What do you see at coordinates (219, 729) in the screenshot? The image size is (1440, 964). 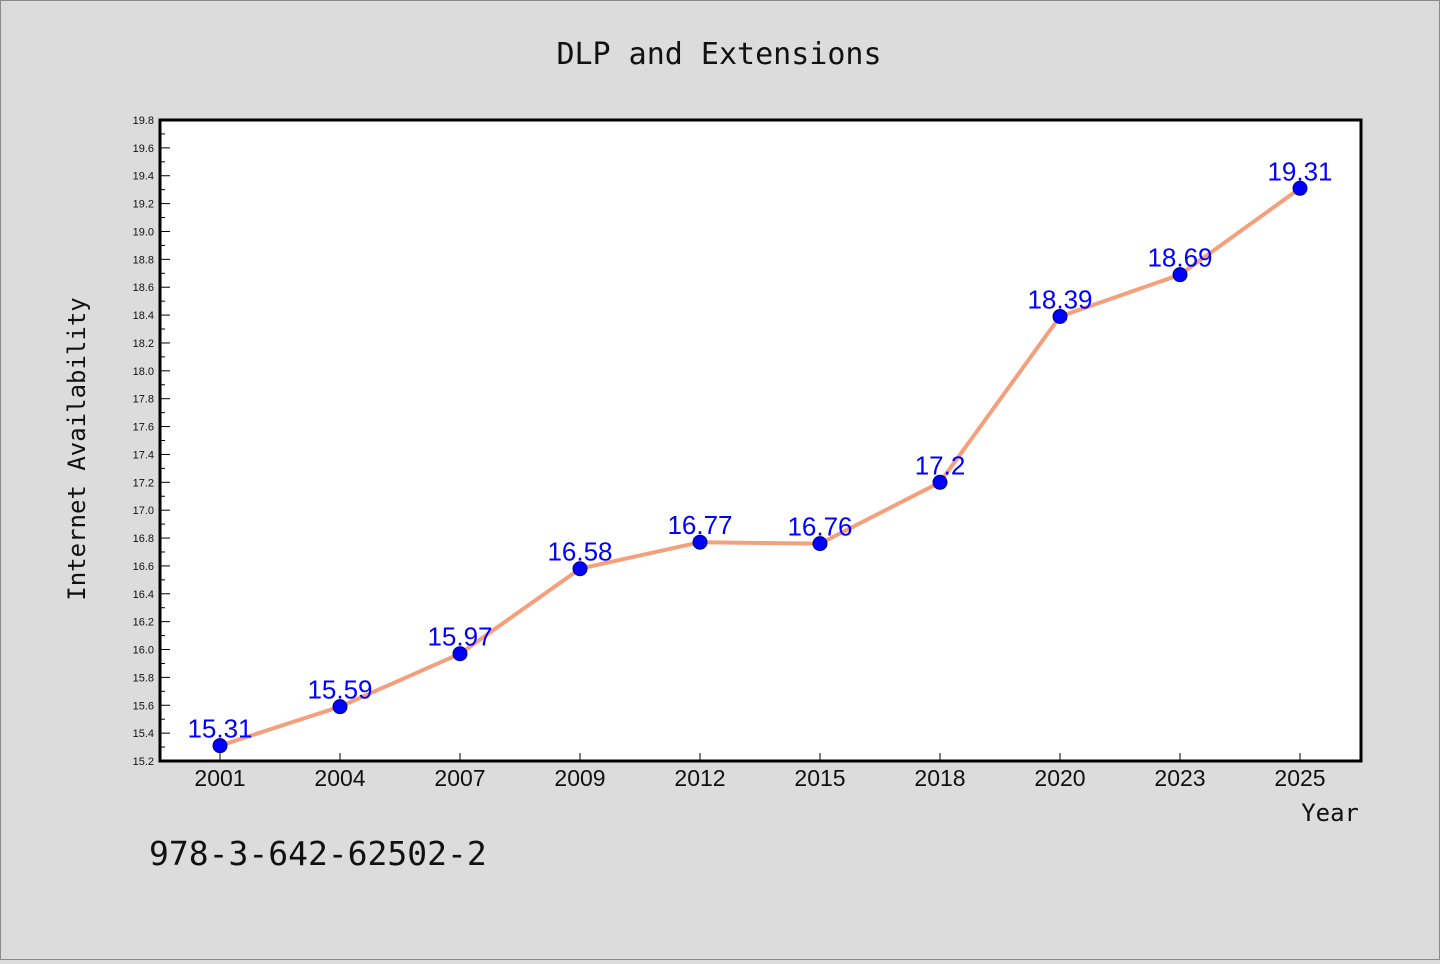 I see `data-value-label: 15.31` at bounding box center [219, 729].